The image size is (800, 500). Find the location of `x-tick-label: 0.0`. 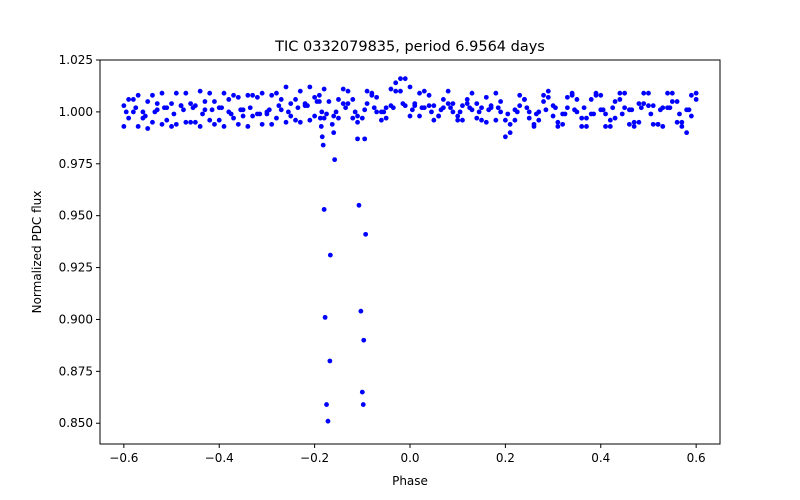

x-tick-label: 0.0 is located at coordinates (409, 458).